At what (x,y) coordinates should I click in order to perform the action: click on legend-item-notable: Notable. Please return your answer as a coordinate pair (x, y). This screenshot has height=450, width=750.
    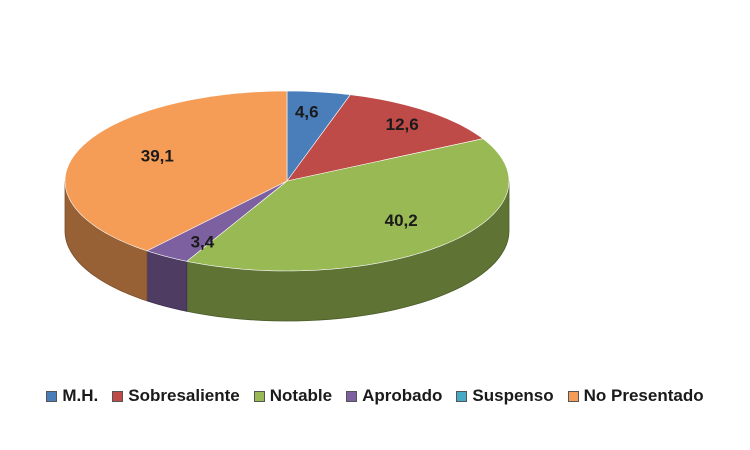
    Looking at the image, I should click on (293, 396).